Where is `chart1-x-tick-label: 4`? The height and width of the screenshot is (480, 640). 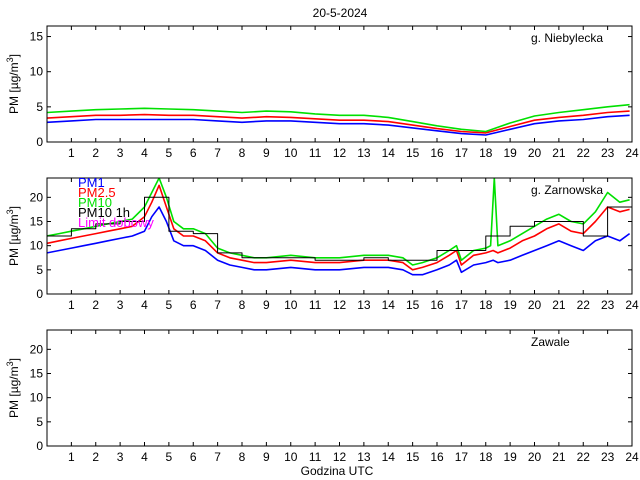
chart1-x-tick-label: 4 is located at coordinates (144, 305).